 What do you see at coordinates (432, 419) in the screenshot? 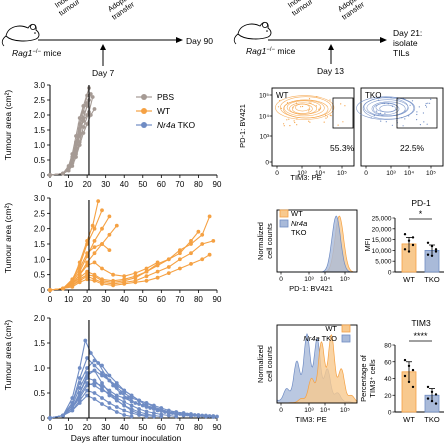
I see `category-label: TKO` at bounding box center [432, 419].